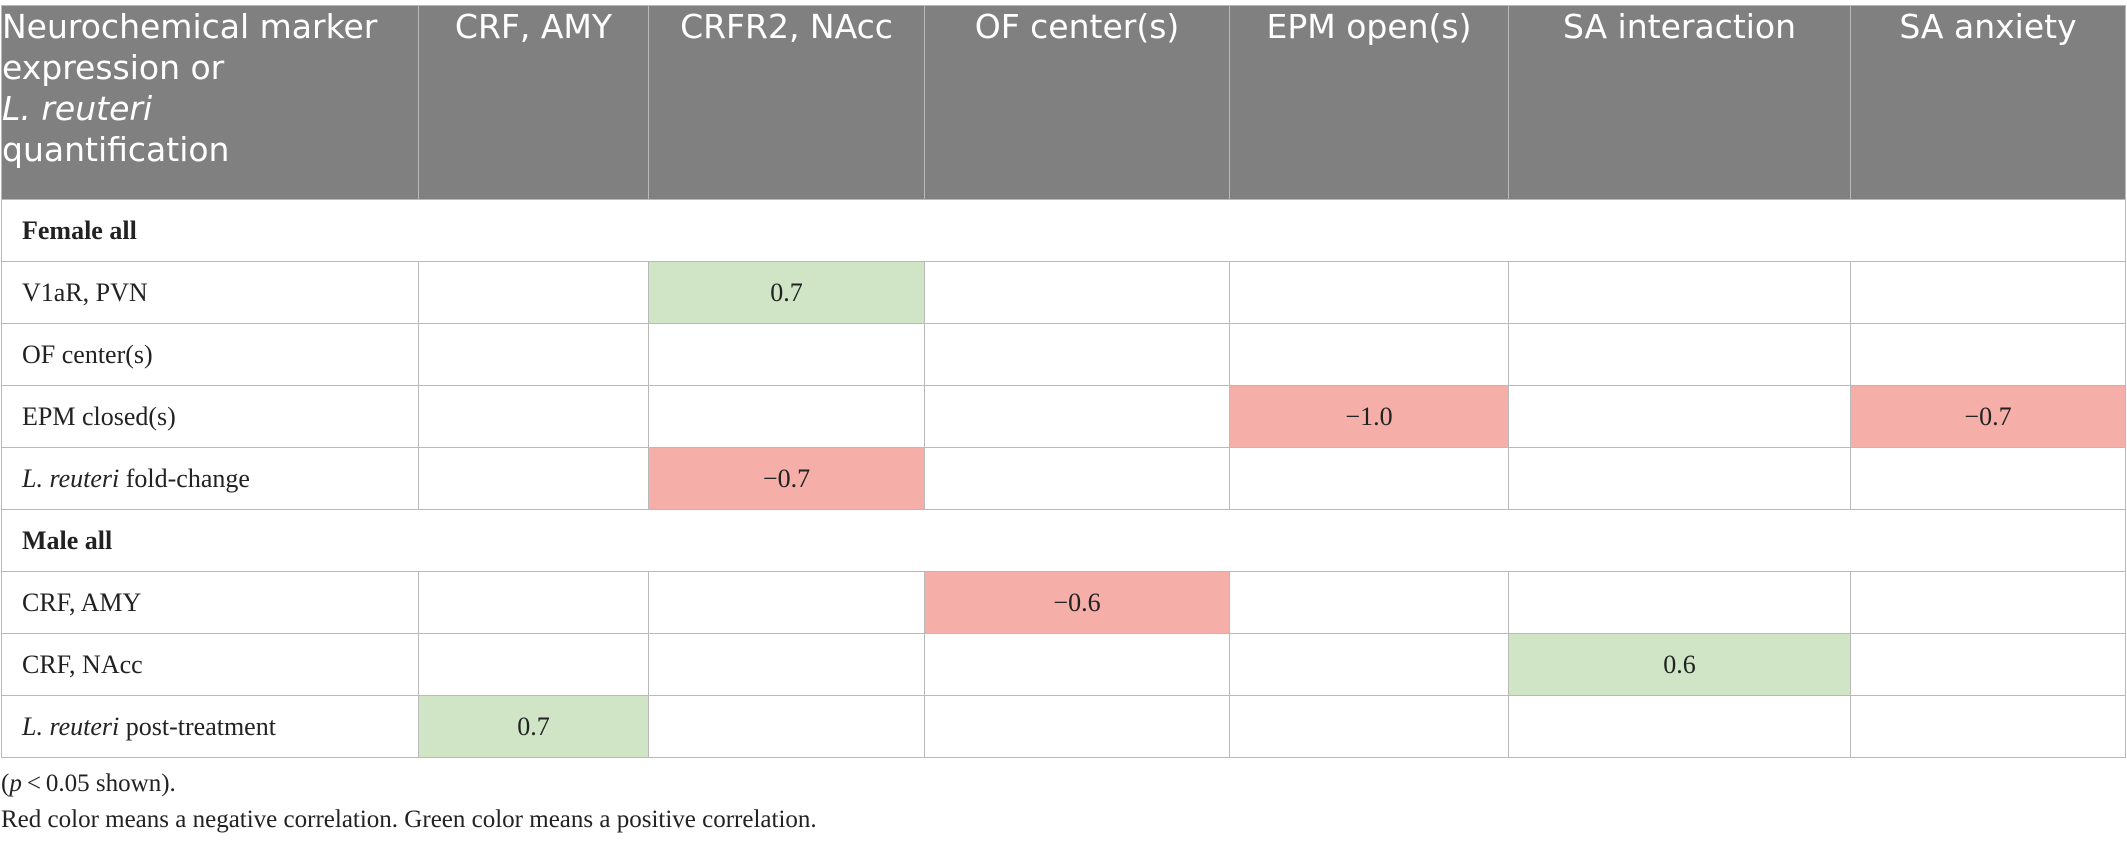  I want to click on header-sa-interaction: SA interaction, so click(1679, 102).